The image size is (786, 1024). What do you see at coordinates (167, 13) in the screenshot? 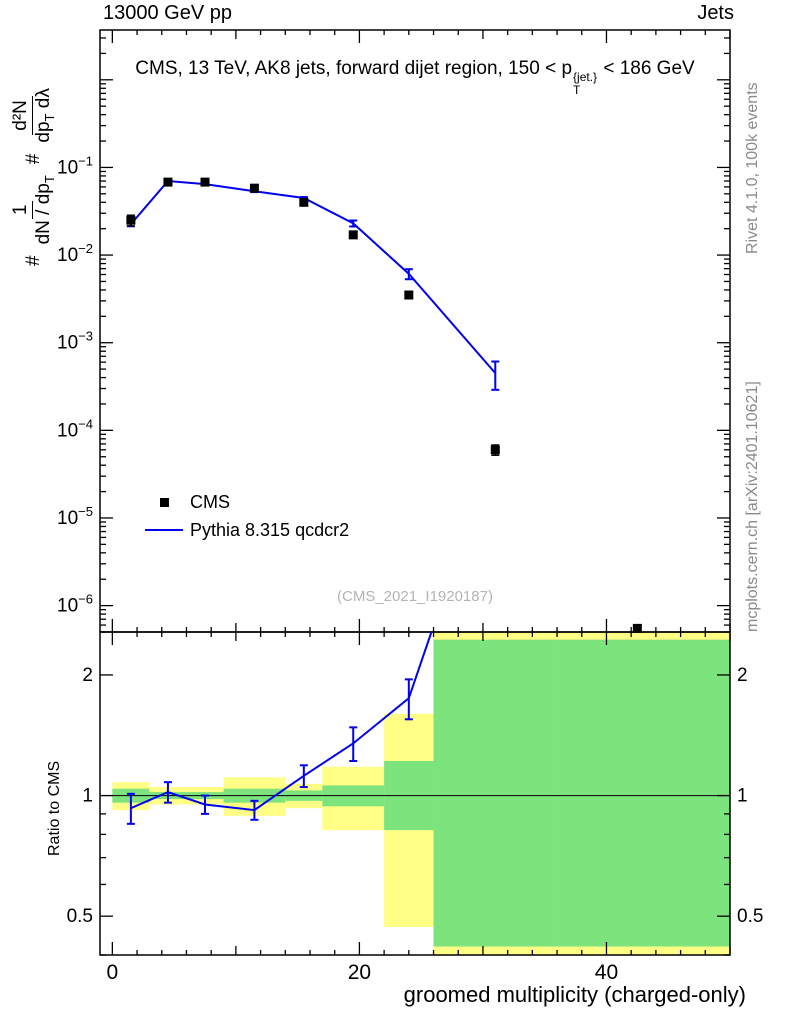
I see `beam-energy-label: 13000 GeV pp` at bounding box center [167, 13].